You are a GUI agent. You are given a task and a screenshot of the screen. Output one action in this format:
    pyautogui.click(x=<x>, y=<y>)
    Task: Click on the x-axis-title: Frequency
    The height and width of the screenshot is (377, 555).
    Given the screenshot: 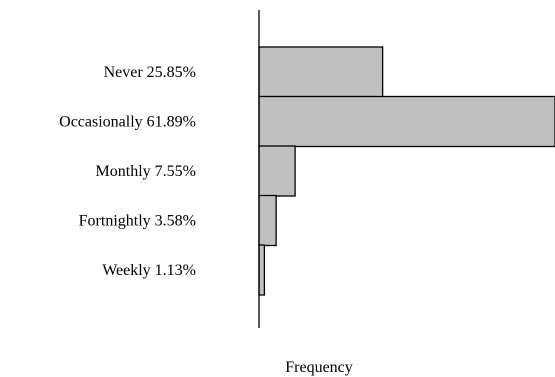 What is the action you would take?
    pyautogui.click(x=319, y=367)
    